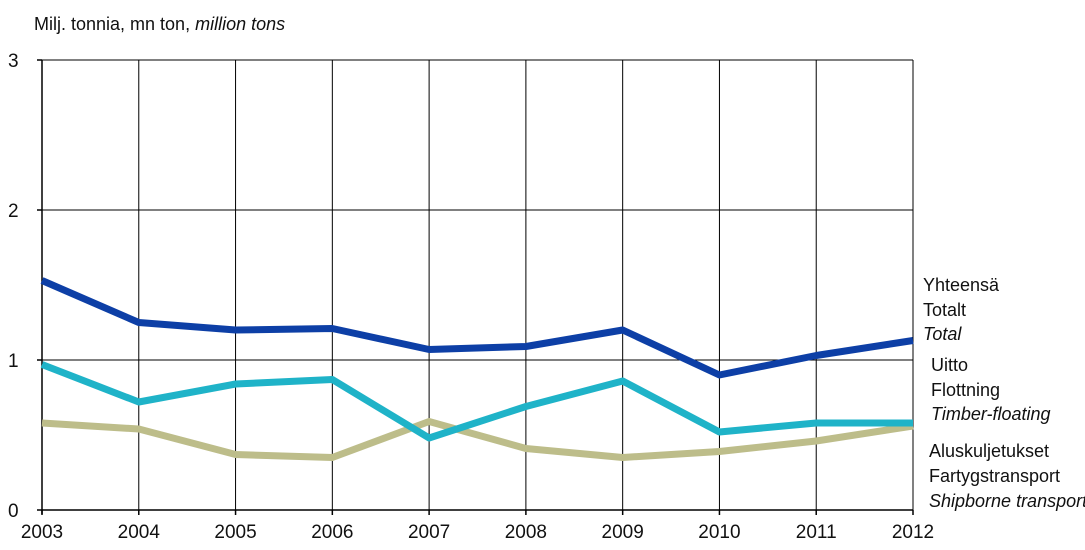 The image size is (1085, 550). What do you see at coordinates (13, 511) in the screenshot?
I see `y-tick-label: 0` at bounding box center [13, 511].